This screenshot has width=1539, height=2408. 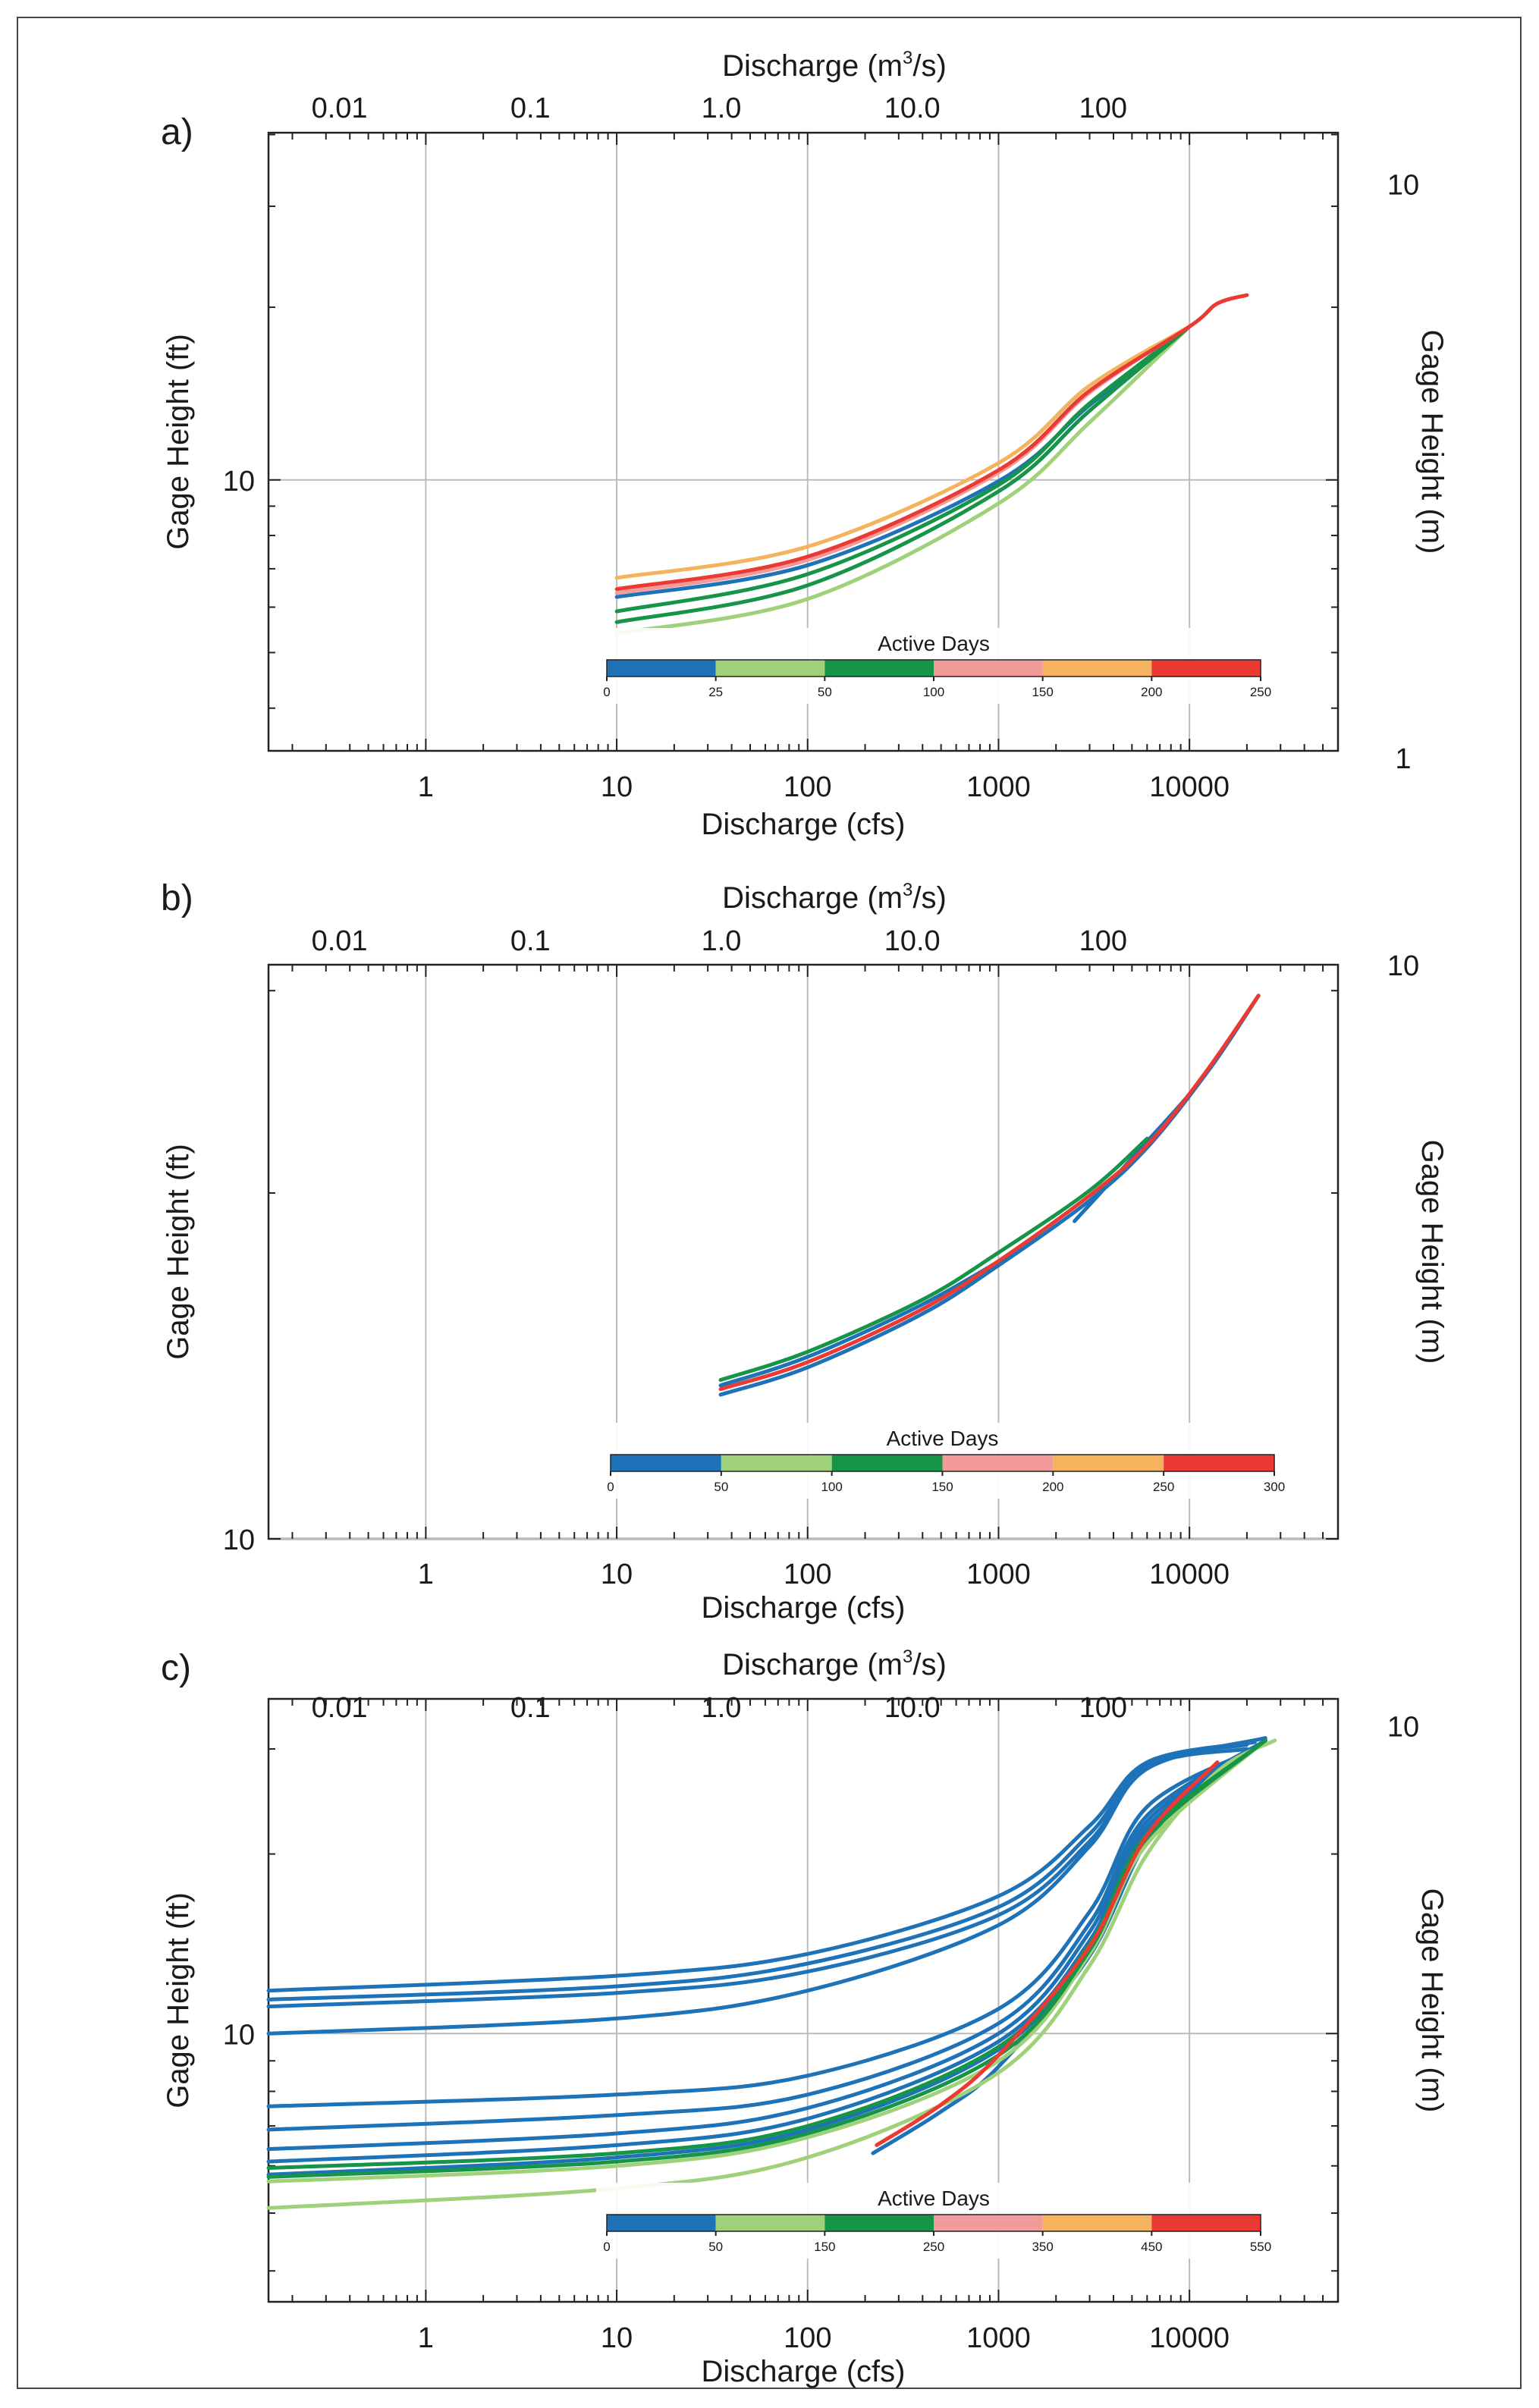 I want to click on colorbar: Active Days 0 50 100 150 200 250 300, so click(x=943, y=1461).